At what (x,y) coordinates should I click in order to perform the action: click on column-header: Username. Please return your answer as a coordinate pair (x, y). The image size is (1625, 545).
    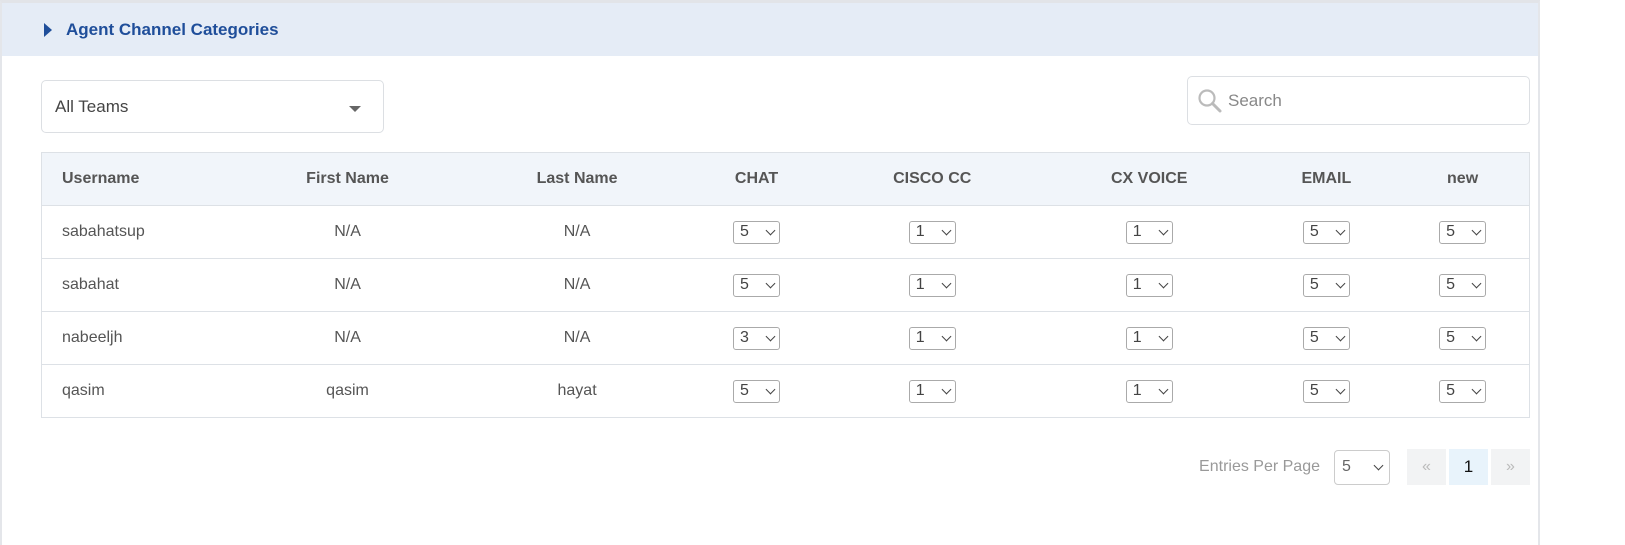
    Looking at the image, I should click on (136, 179).